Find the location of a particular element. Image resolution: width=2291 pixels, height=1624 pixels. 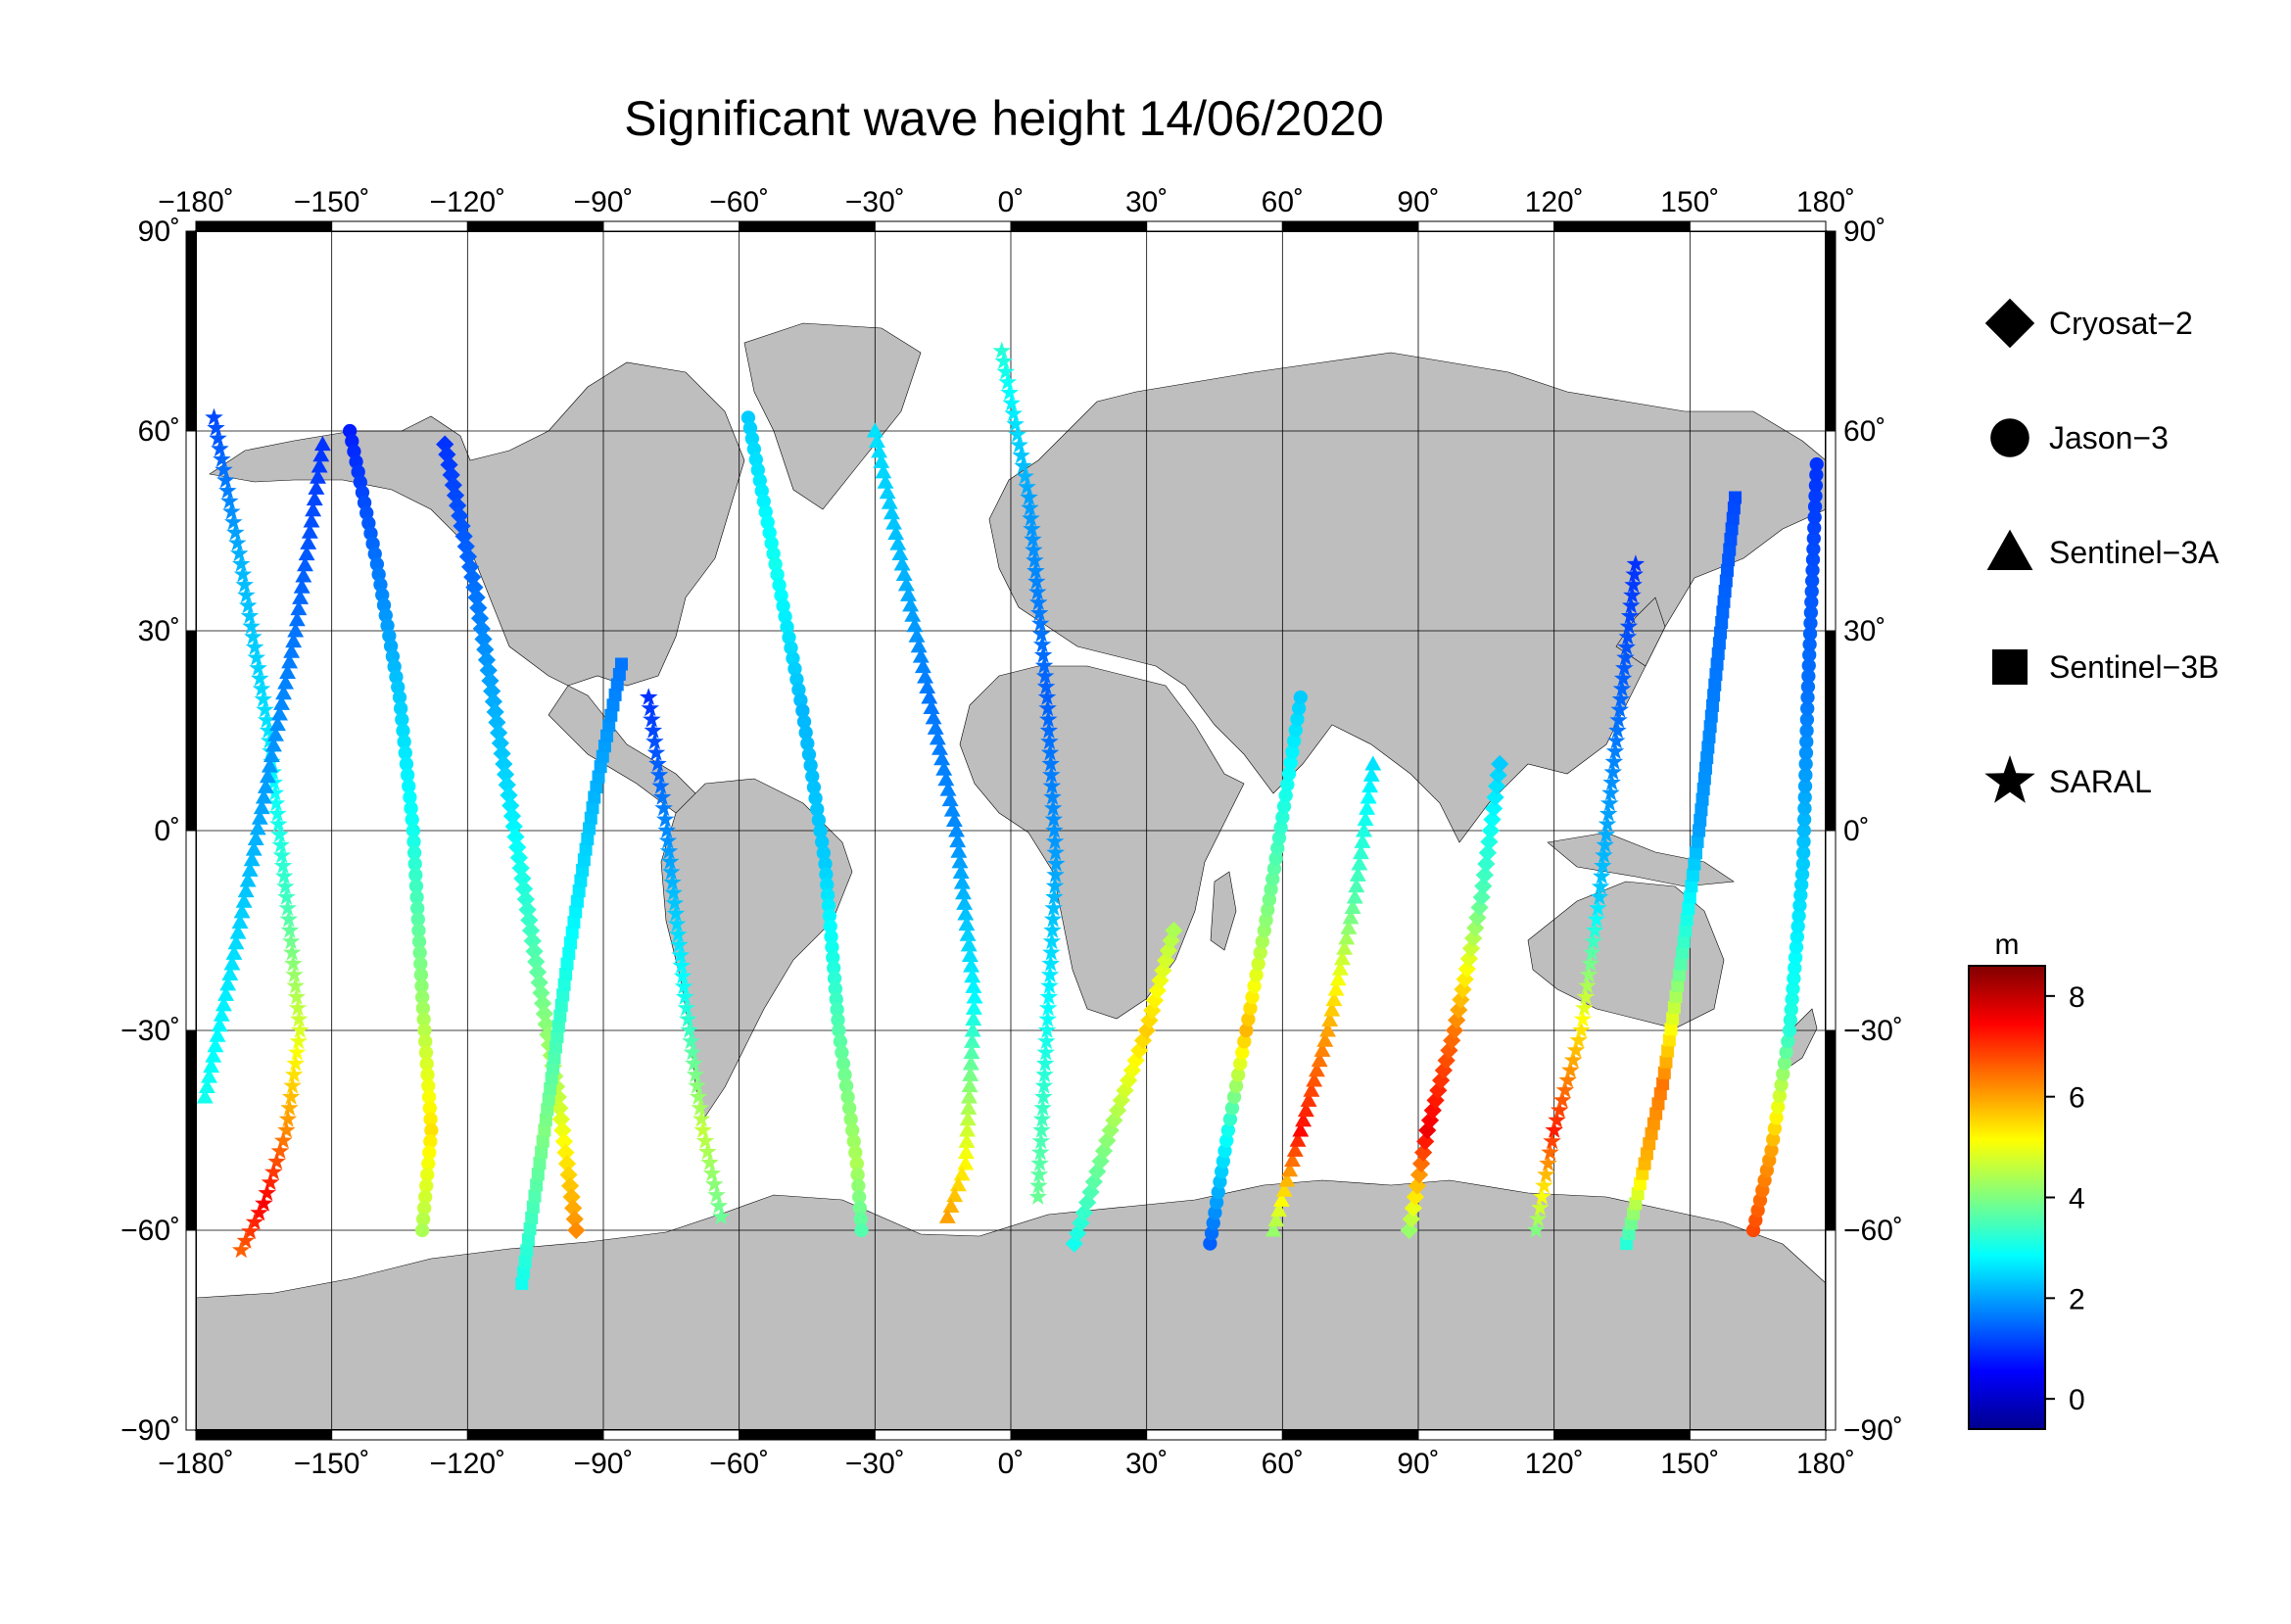

track-sentinel-3a is located at coordinates (924, 822).